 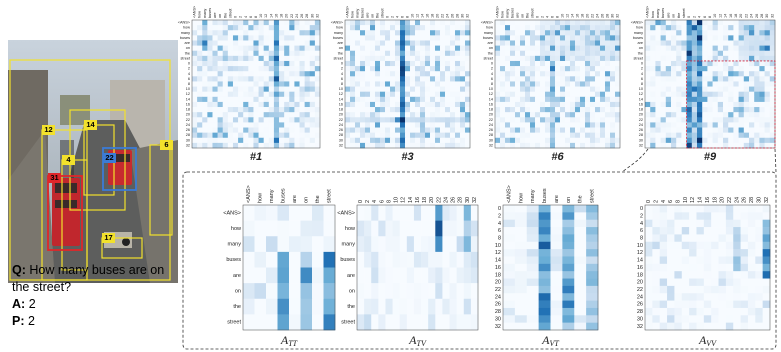 What do you see at coordinates (648, 11) in the screenshot?
I see `col-label: <ANS>` at bounding box center [648, 11].